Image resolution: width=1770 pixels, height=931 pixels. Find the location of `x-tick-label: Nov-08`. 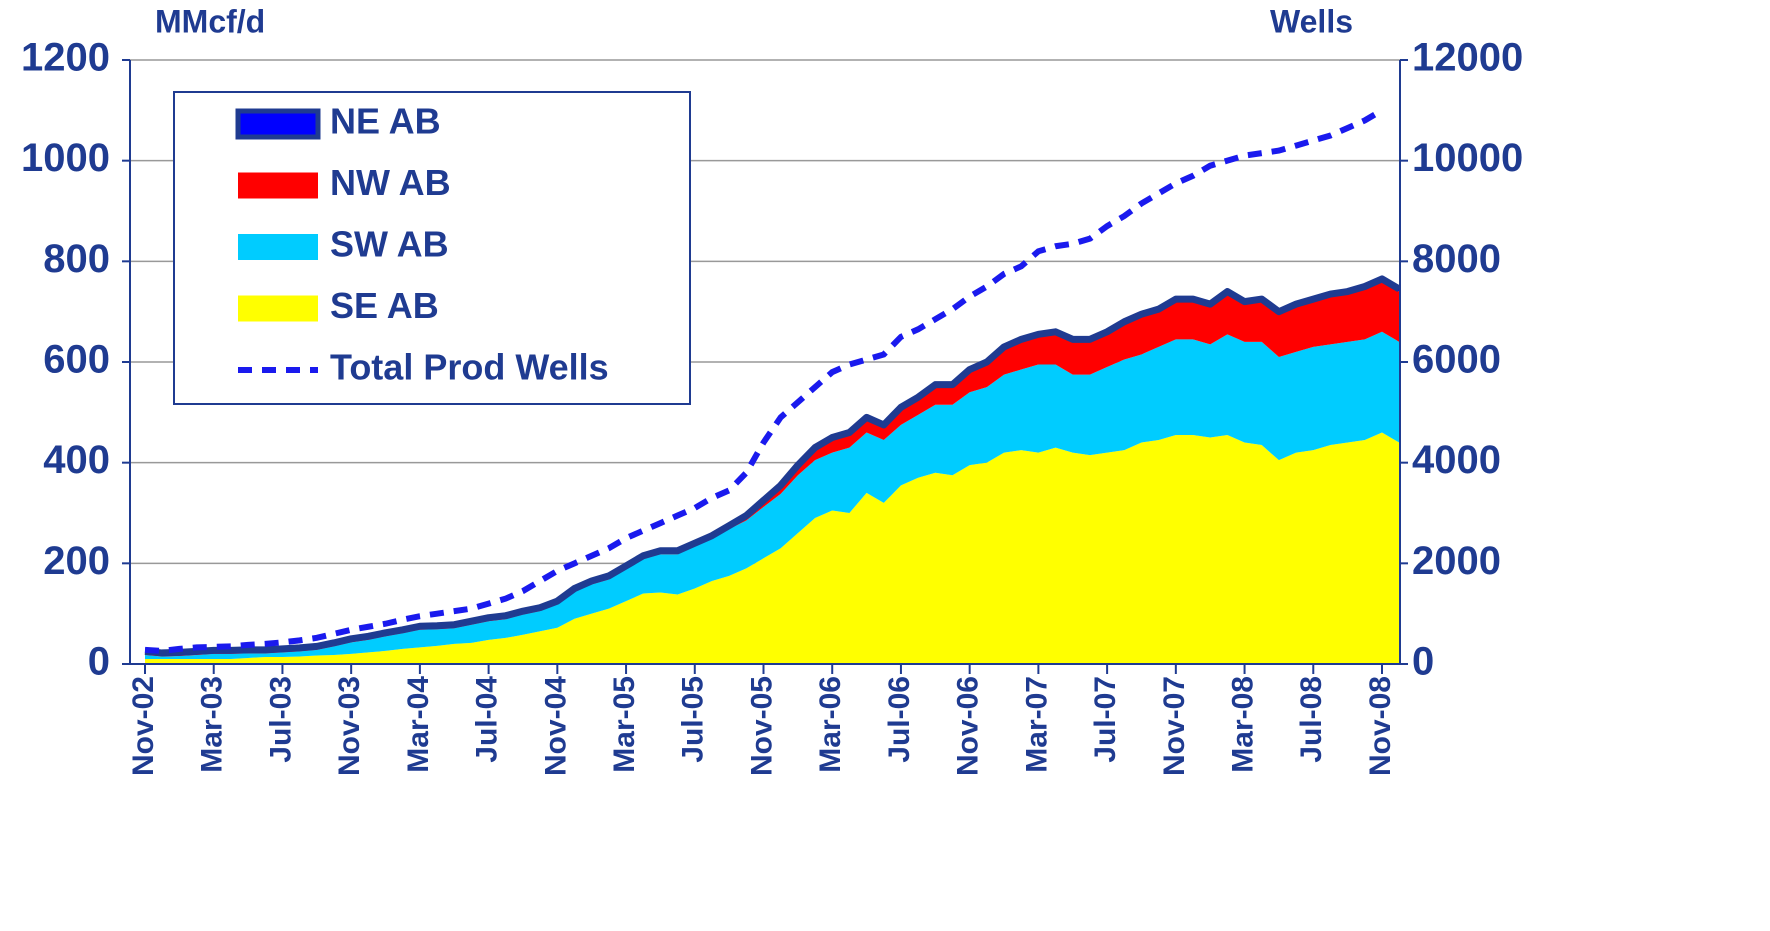

x-tick-label: Nov-08 is located at coordinates (1380, 726).